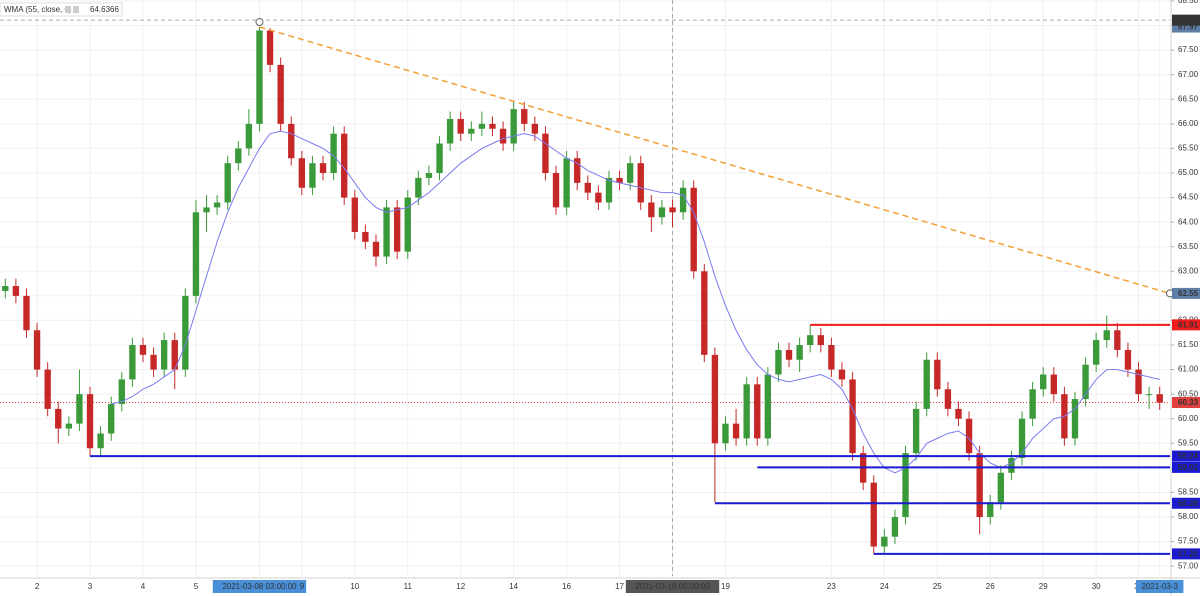 The width and height of the screenshot is (1200, 596). I want to click on x-tick-label: 5, so click(196, 586).